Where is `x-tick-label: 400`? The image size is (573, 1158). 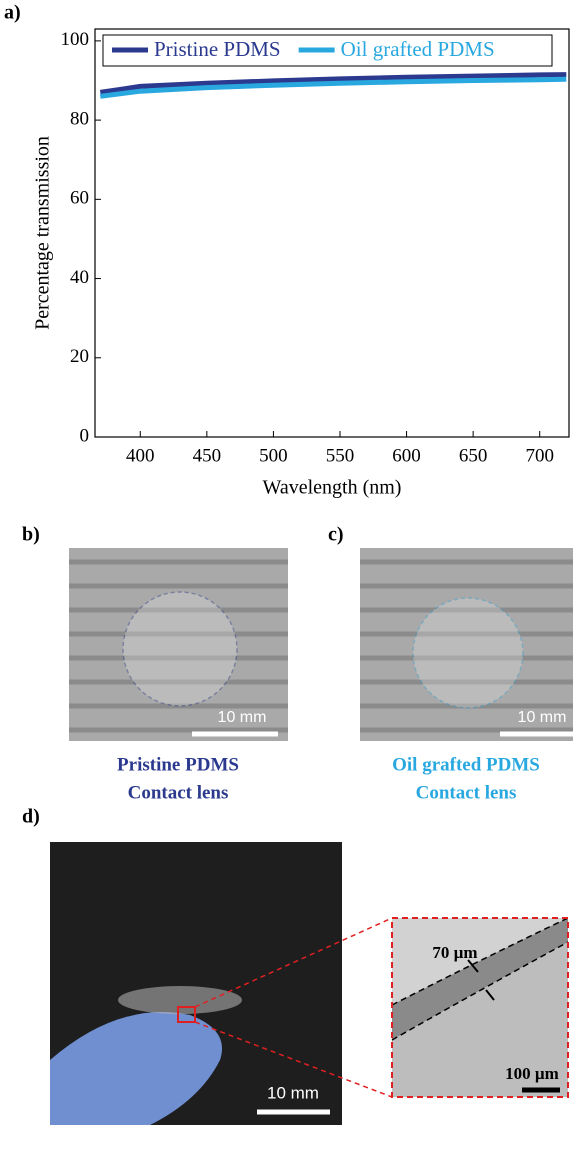
x-tick-label: 400 is located at coordinates (140, 455).